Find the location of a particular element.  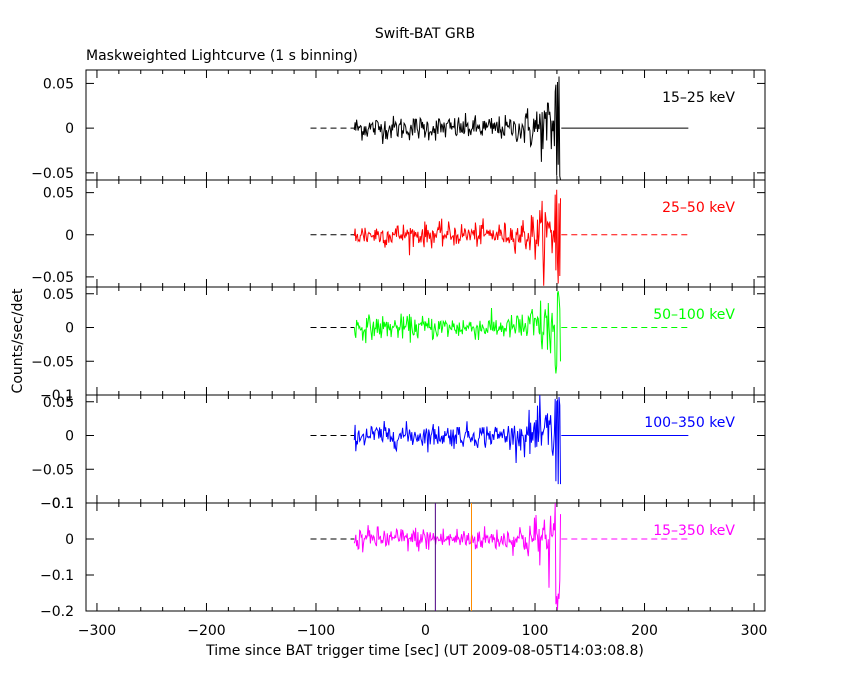

x-tick-label: −100 is located at coordinates (316, 631).